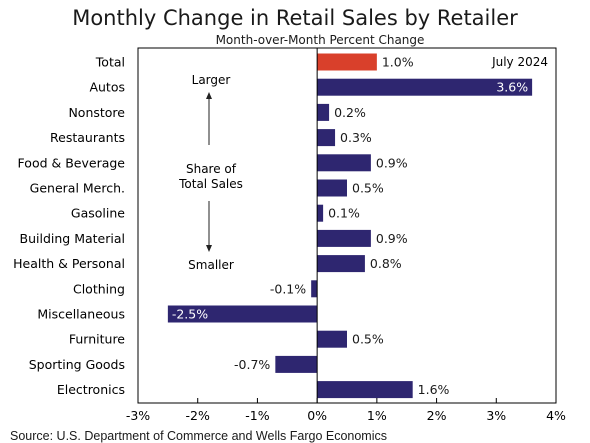 This screenshot has width=590, height=443. I want to click on annotation-share-line-1: Total Sales, so click(210, 184).